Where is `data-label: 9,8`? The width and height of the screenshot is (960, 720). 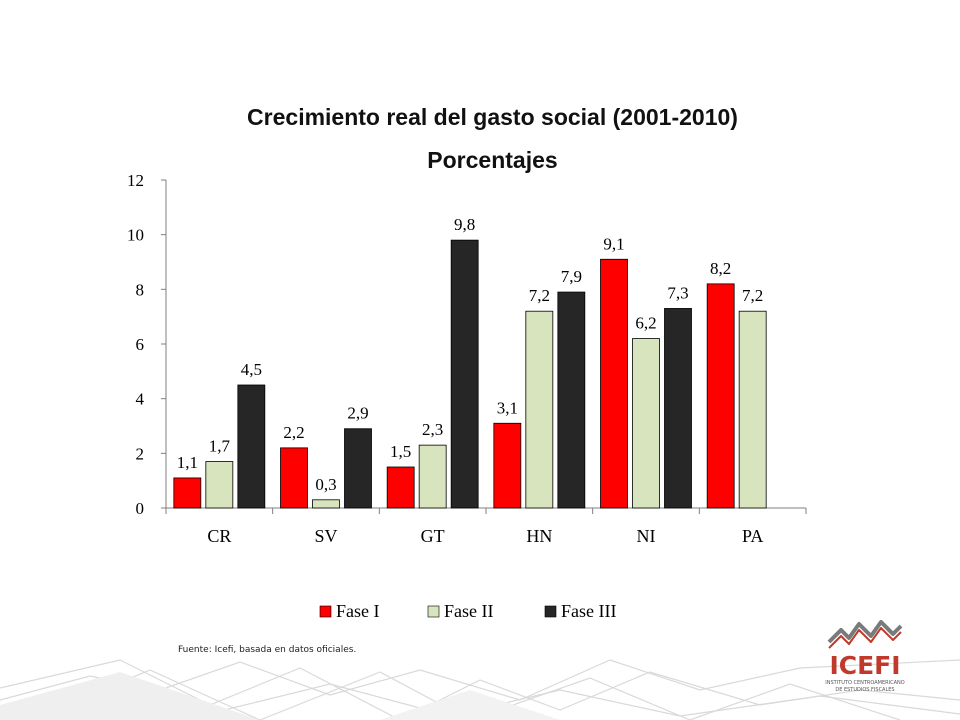 data-label: 9,8 is located at coordinates (464, 224).